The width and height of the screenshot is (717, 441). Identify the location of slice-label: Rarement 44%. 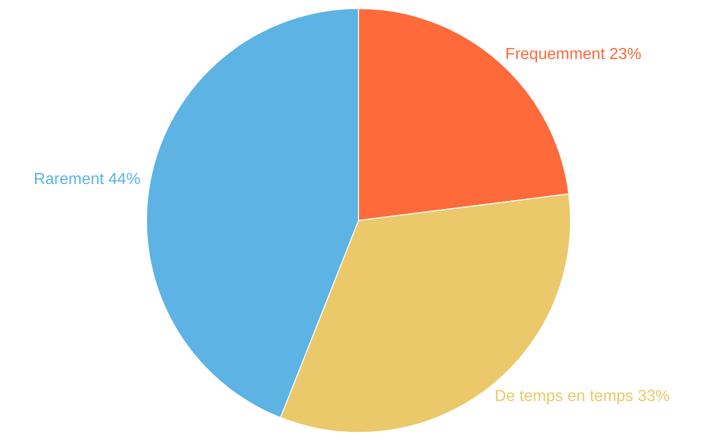
(87, 179).